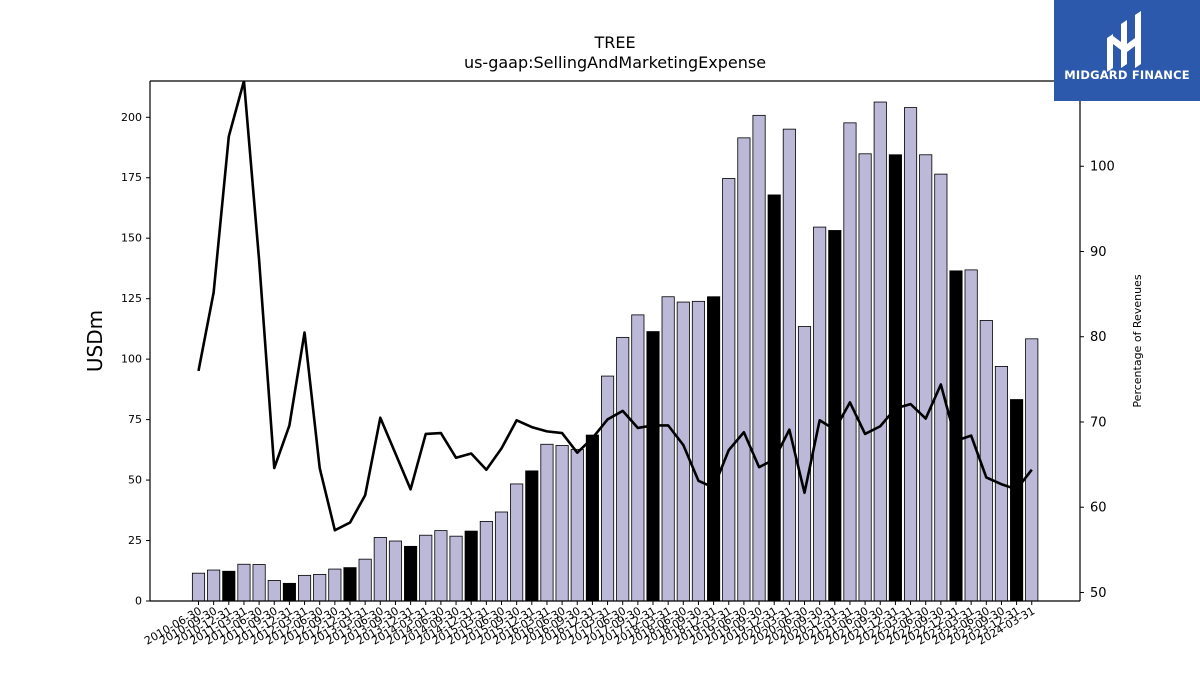 This screenshot has height=679, width=1200. What do you see at coordinates (1102, 167) in the screenshot?
I see `y2-tick-label-100: 100` at bounding box center [1102, 167].